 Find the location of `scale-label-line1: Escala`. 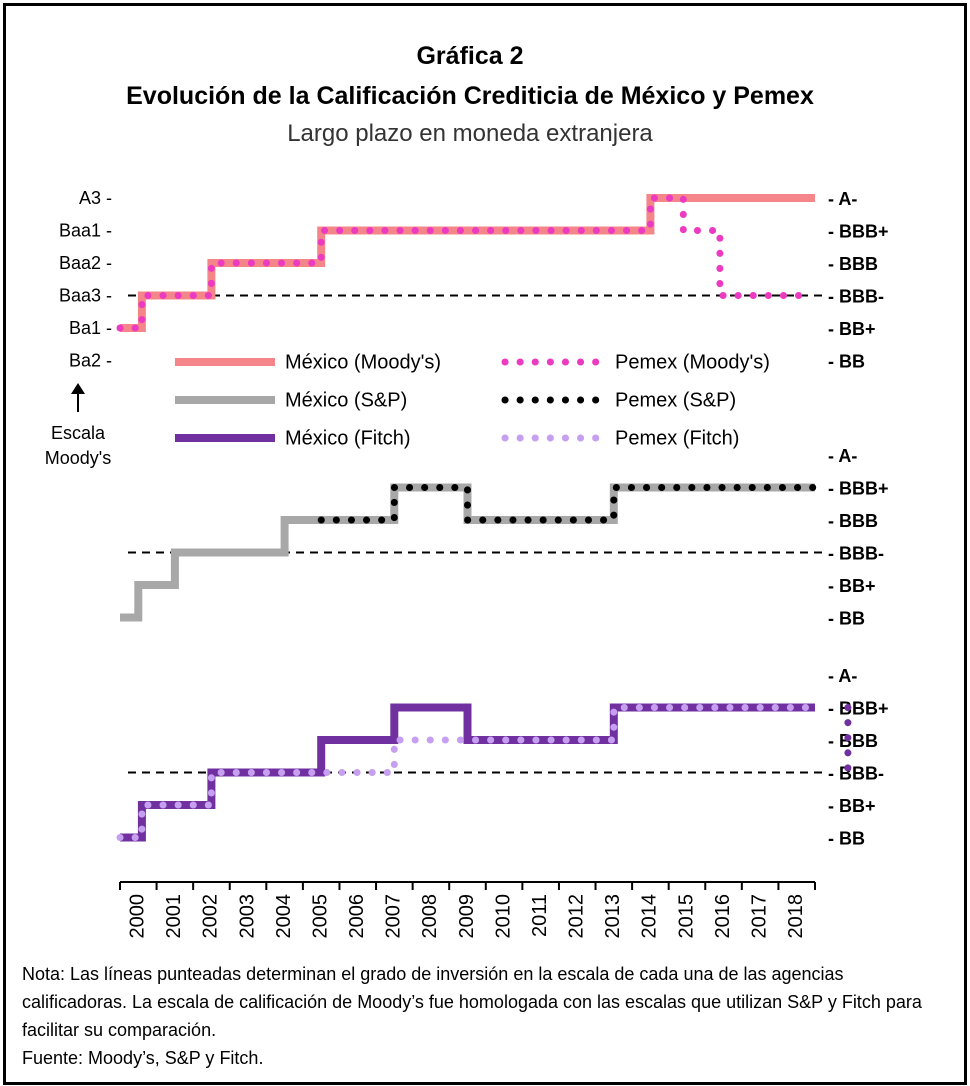

scale-label-line1: Escala is located at coordinates (78, 433).